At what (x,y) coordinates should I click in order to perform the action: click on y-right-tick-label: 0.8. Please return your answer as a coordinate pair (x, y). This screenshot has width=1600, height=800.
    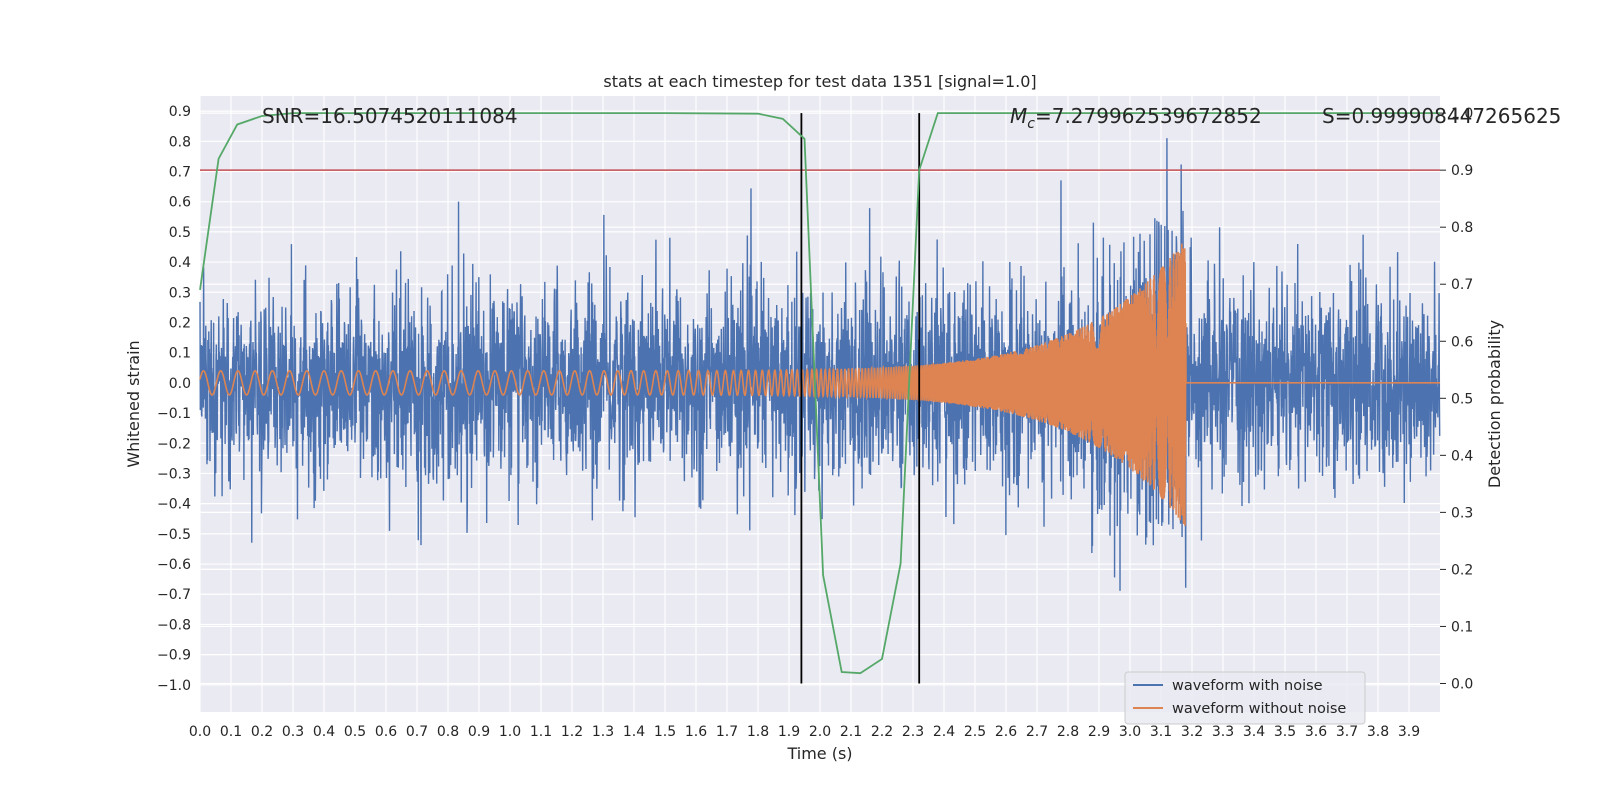
    Looking at the image, I should click on (1462, 228).